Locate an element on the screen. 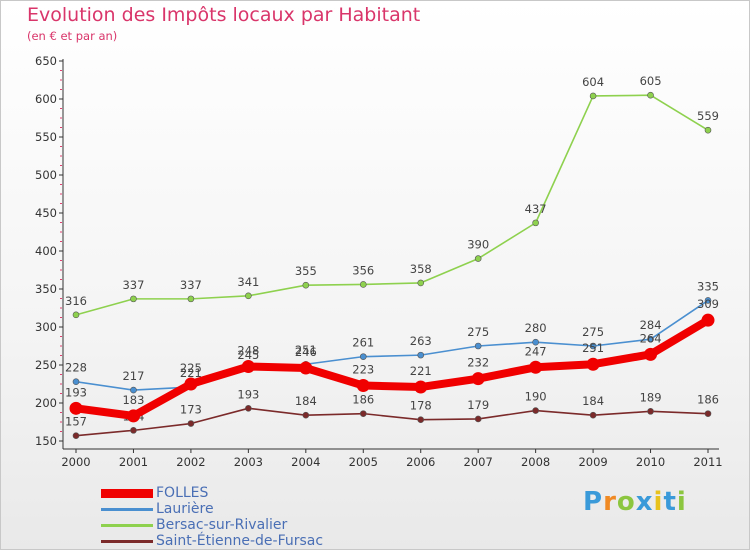 The height and width of the screenshot is (550, 750). data-label: 157 is located at coordinates (76, 422).